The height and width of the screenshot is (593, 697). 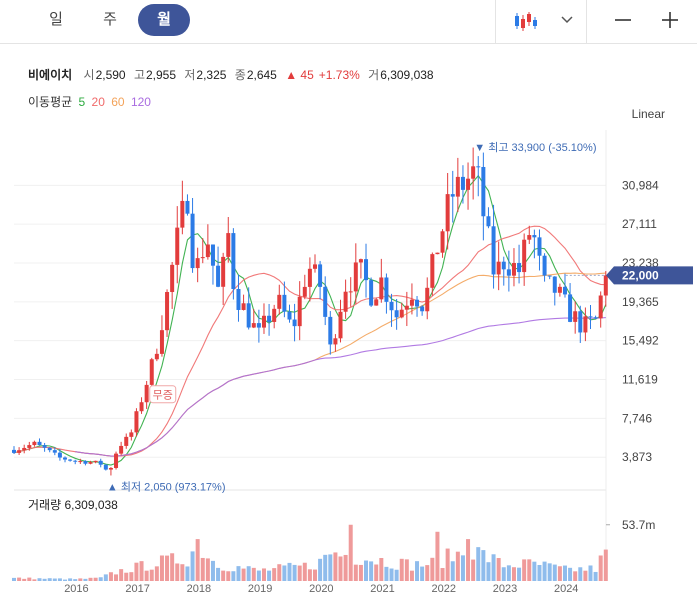 I want to click on tab-daily: 일, so click(x=56, y=19).